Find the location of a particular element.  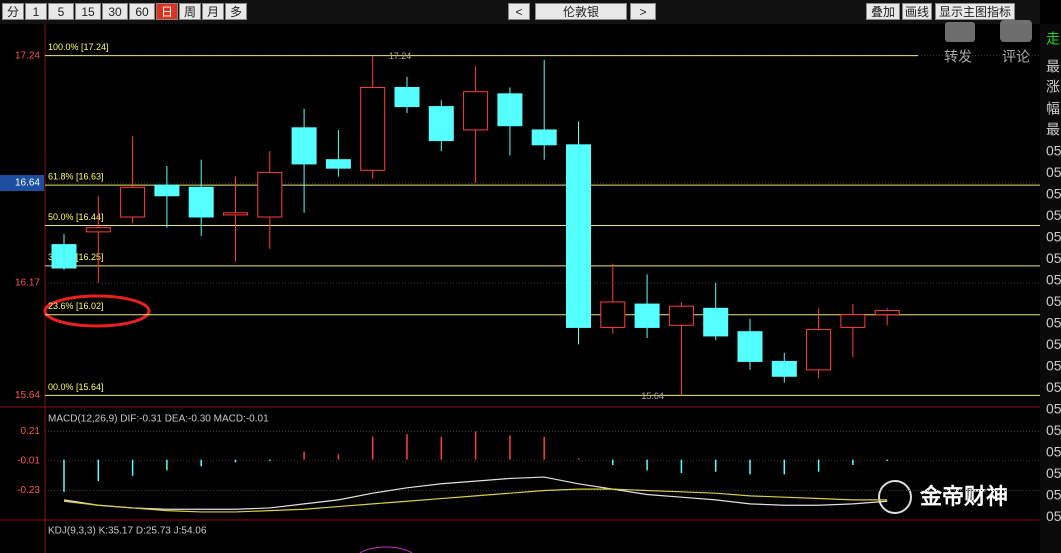

kdj-arc is located at coordinates (386, 549).